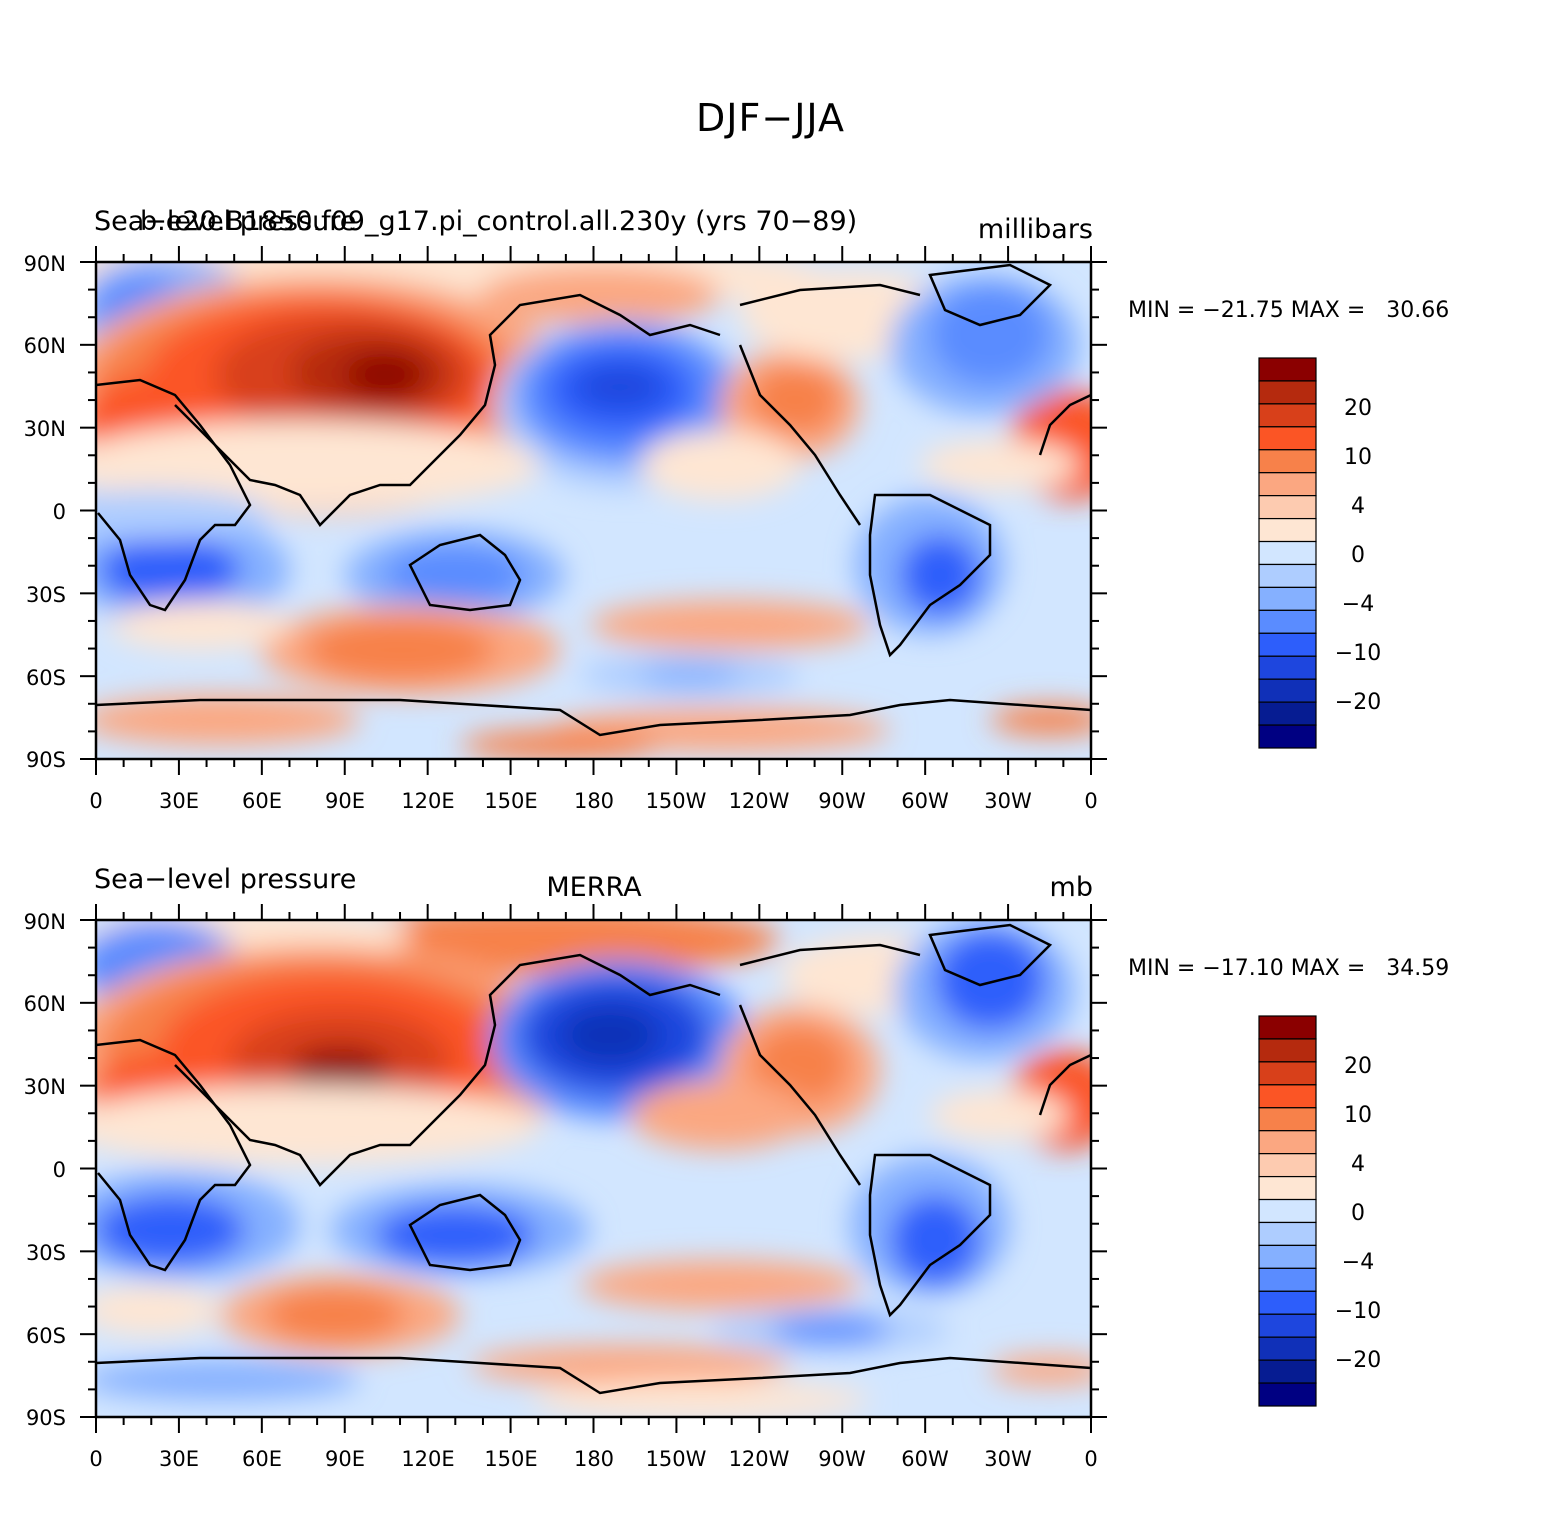  I want to click on lon-tick: 90E, so click(345, 801).